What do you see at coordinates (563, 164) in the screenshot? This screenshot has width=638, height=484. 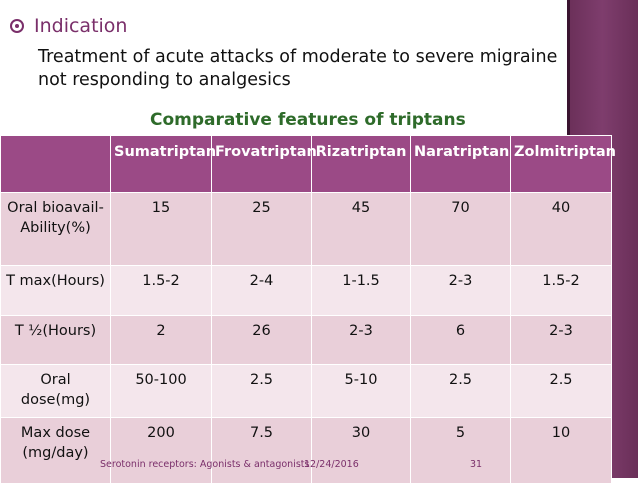 I see `header-zolmitriptan: Zolmitriptan` at bounding box center [563, 164].